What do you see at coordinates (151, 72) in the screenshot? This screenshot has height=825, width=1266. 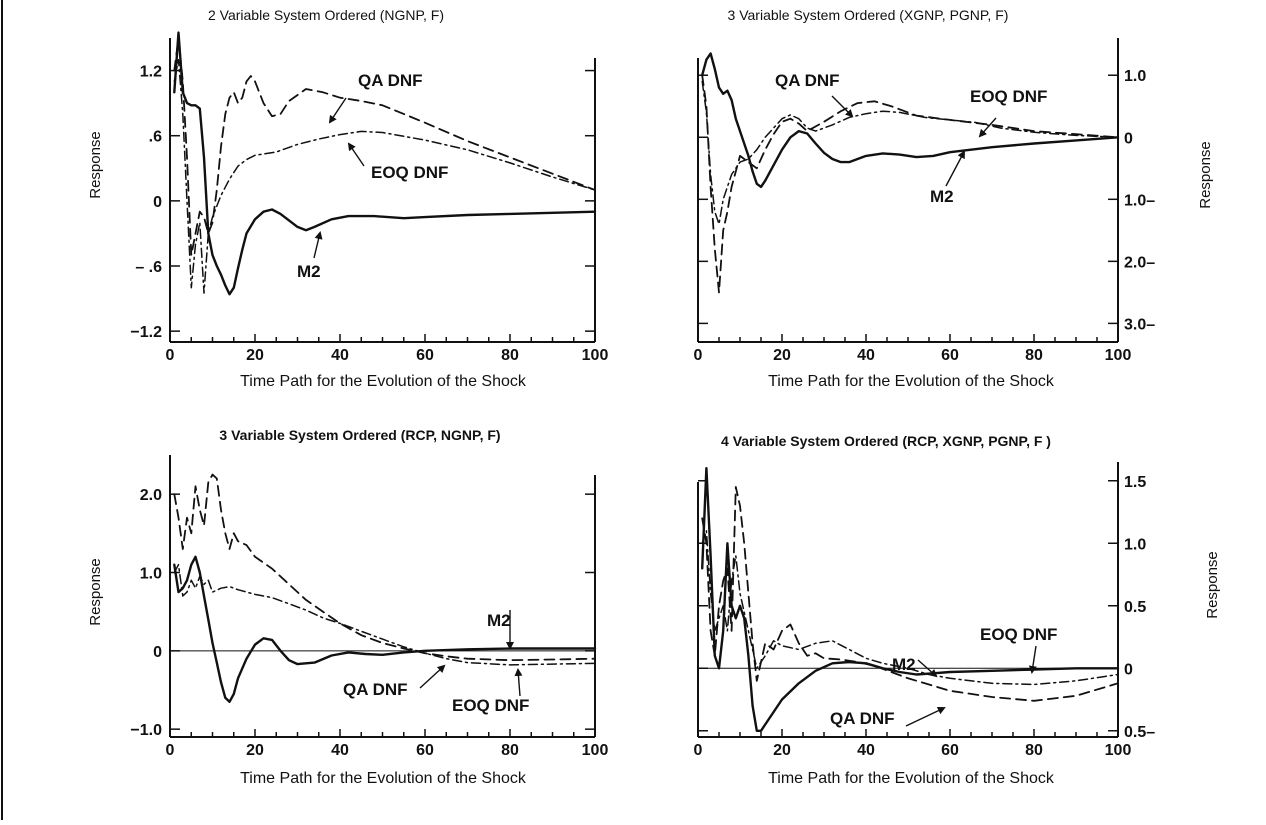 I see `y-tick-label: 1.2` at bounding box center [151, 72].